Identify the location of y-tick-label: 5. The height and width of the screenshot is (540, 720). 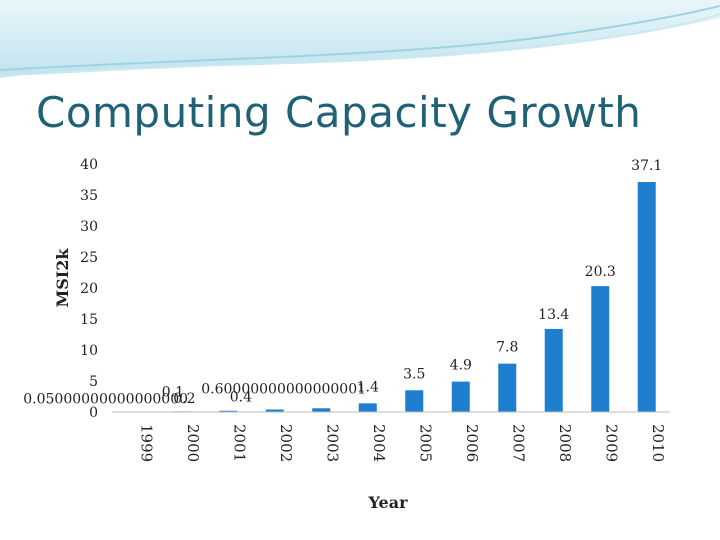
(93, 382).